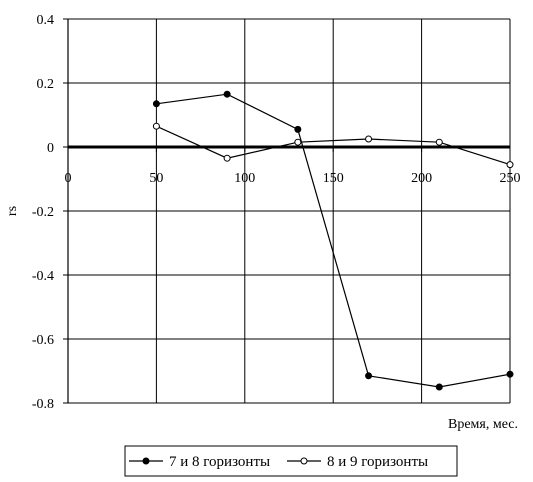 Image resolution: width=533 pixels, height=482 pixels. What do you see at coordinates (43, 276) in the screenshot?
I see `y-tick-label: -0.4` at bounding box center [43, 276].